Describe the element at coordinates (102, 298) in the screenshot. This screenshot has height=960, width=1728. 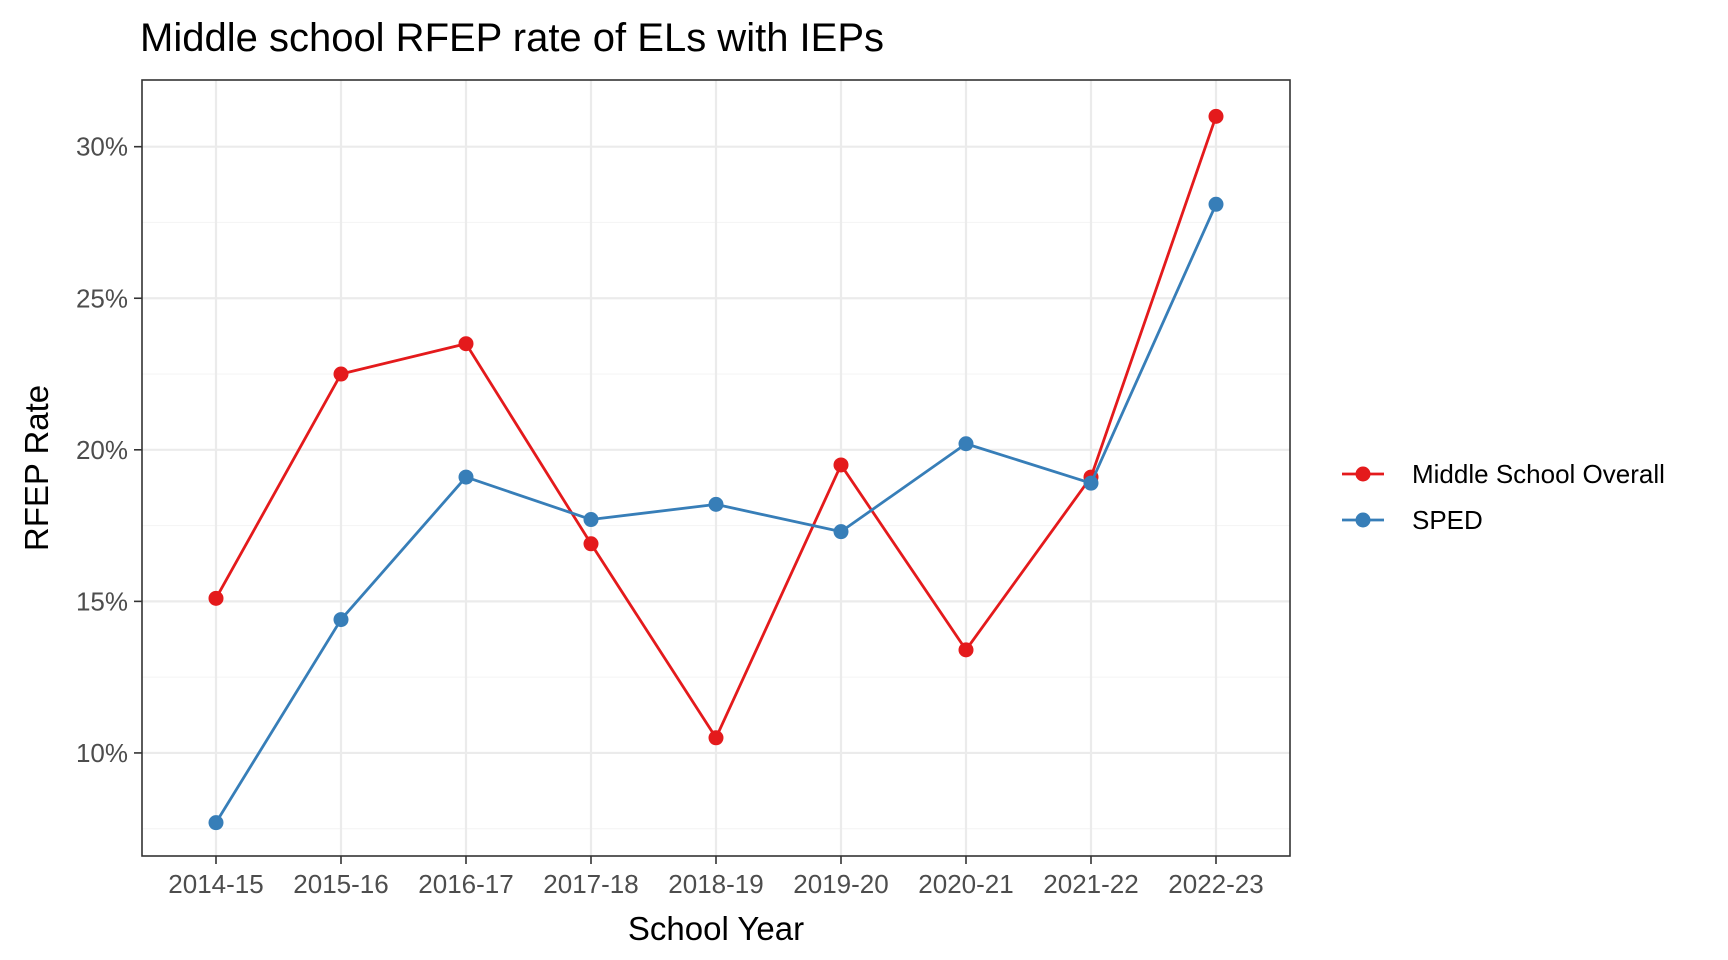
I see `y-tick-label: 25%` at that location.